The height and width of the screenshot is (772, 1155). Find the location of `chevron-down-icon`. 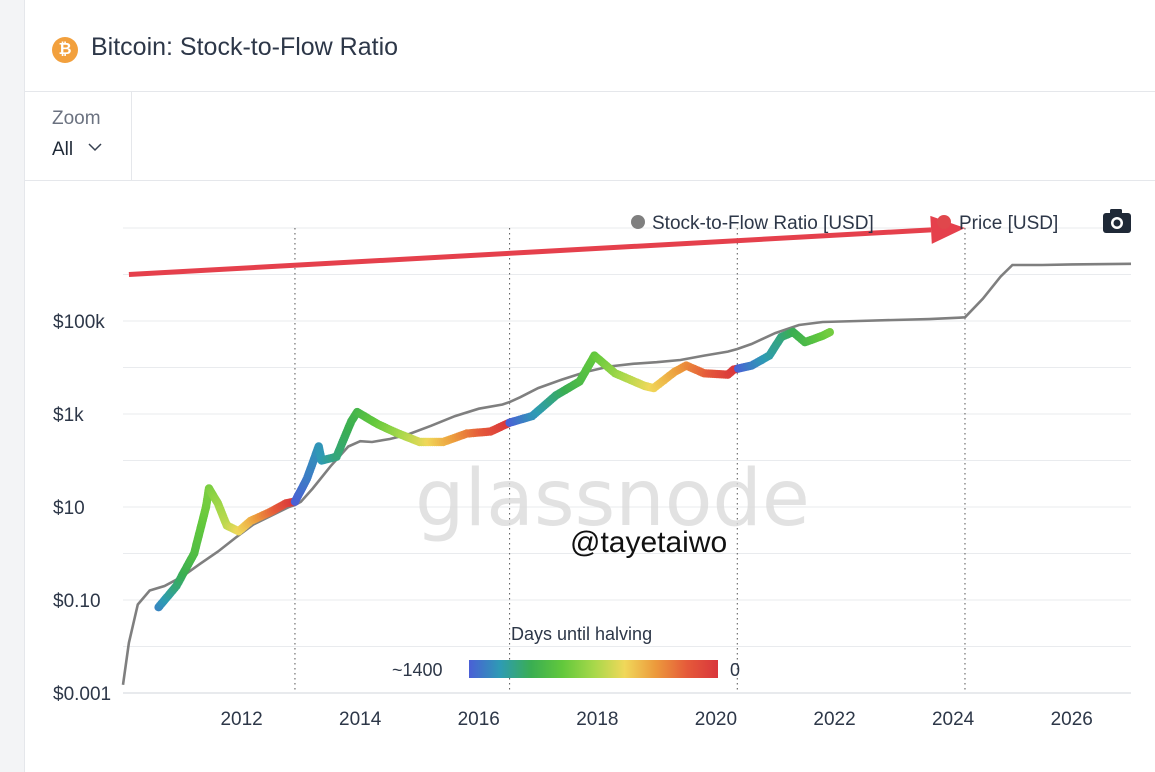

chevron-down-icon is located at coordinates (95, 147).